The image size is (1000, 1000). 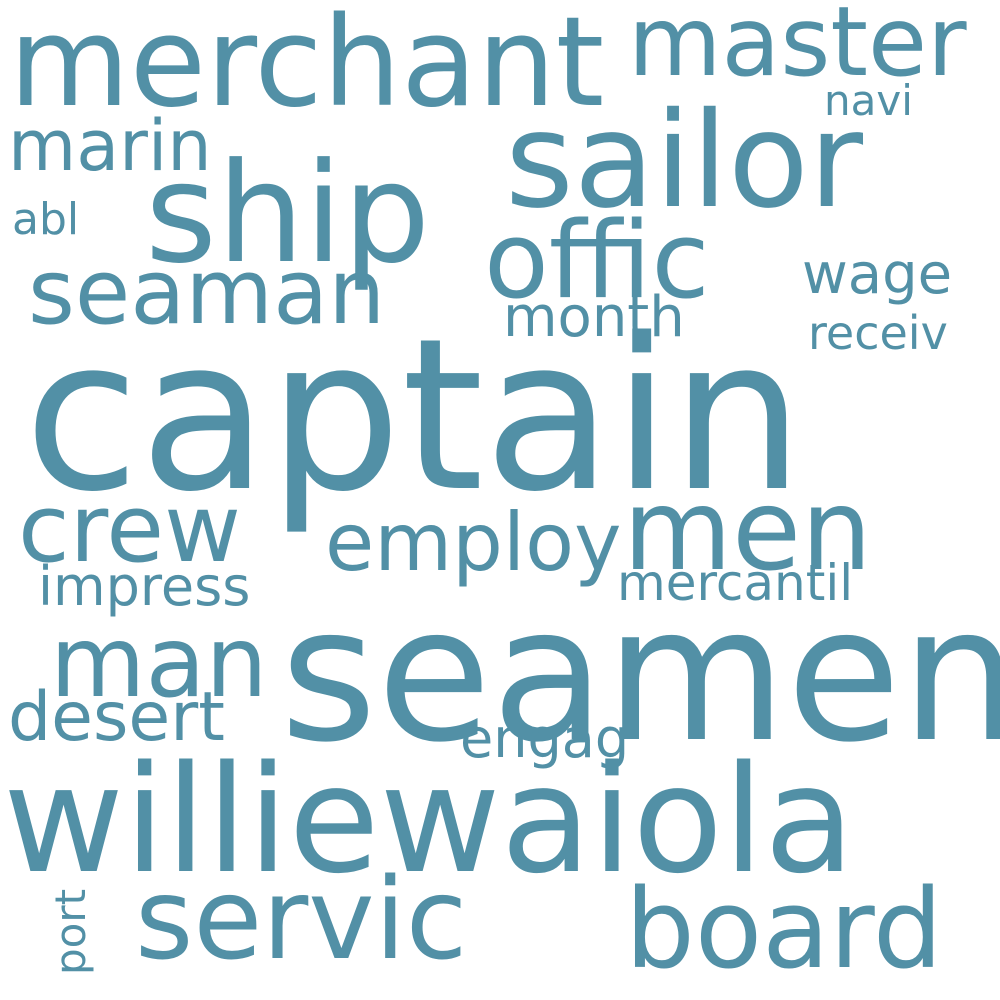 What do you see at coordinates (878, 333) in the screenshot?
I see `word-receiv: receiv` at bounding box center [878, 333].